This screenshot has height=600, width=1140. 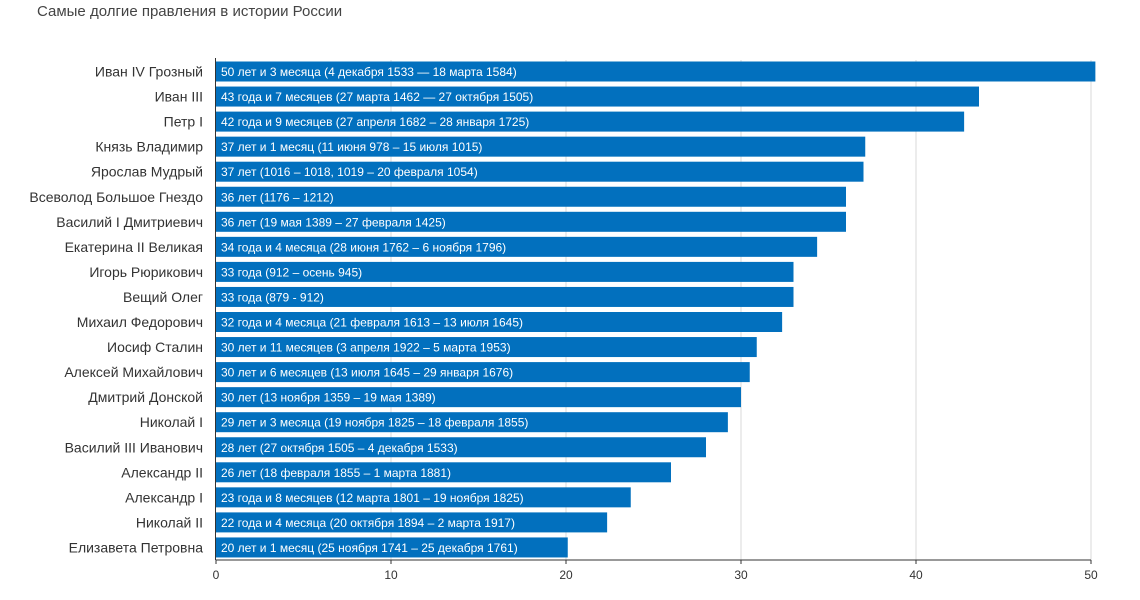 I want to click on category-label: Петр I, so click(x=183, y=122).